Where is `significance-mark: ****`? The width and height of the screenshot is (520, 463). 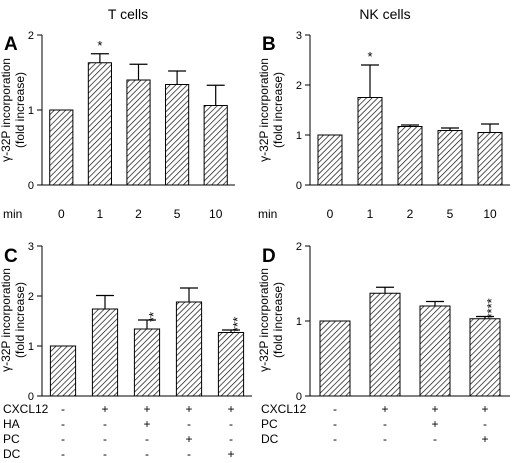
significance-mark: **** is located at coordinates (491, 308).